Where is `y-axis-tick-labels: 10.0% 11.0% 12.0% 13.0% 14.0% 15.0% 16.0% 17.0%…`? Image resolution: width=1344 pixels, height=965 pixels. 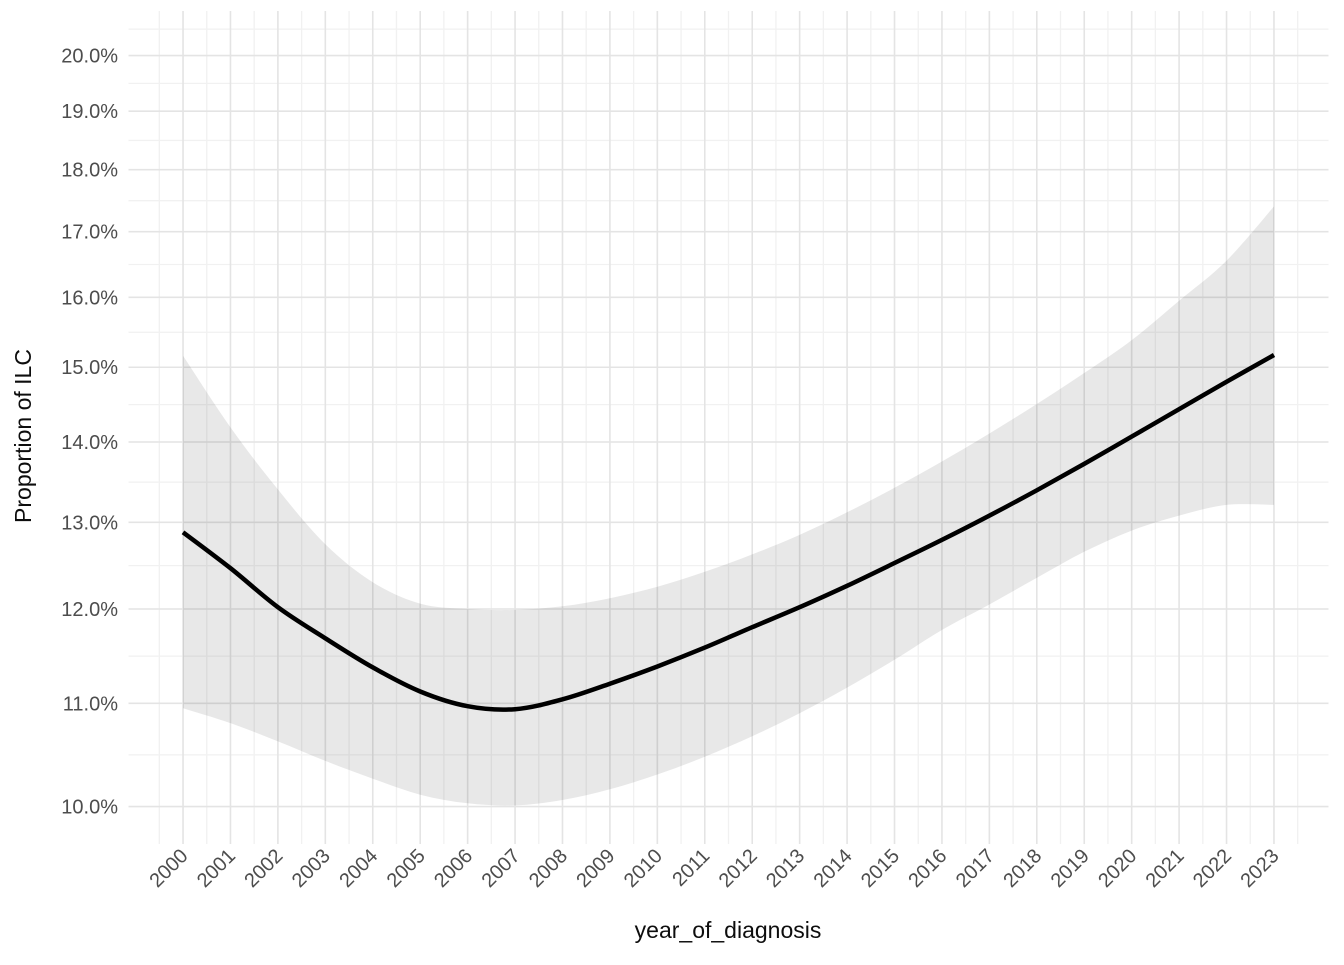
y-axis-tick-labels: 10.0% 11.0% 12.0% 13.0% 14.0% 15.0% 16.0% 17.0%… is located at coordinates (89, 432).